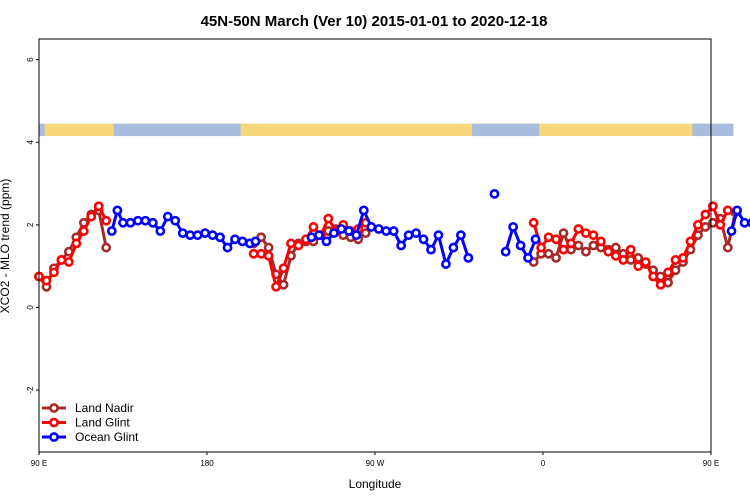 This screenshot has width=750, height=500. I want to click on y-axis: -2 0 2 4 6, so click(32, 225).